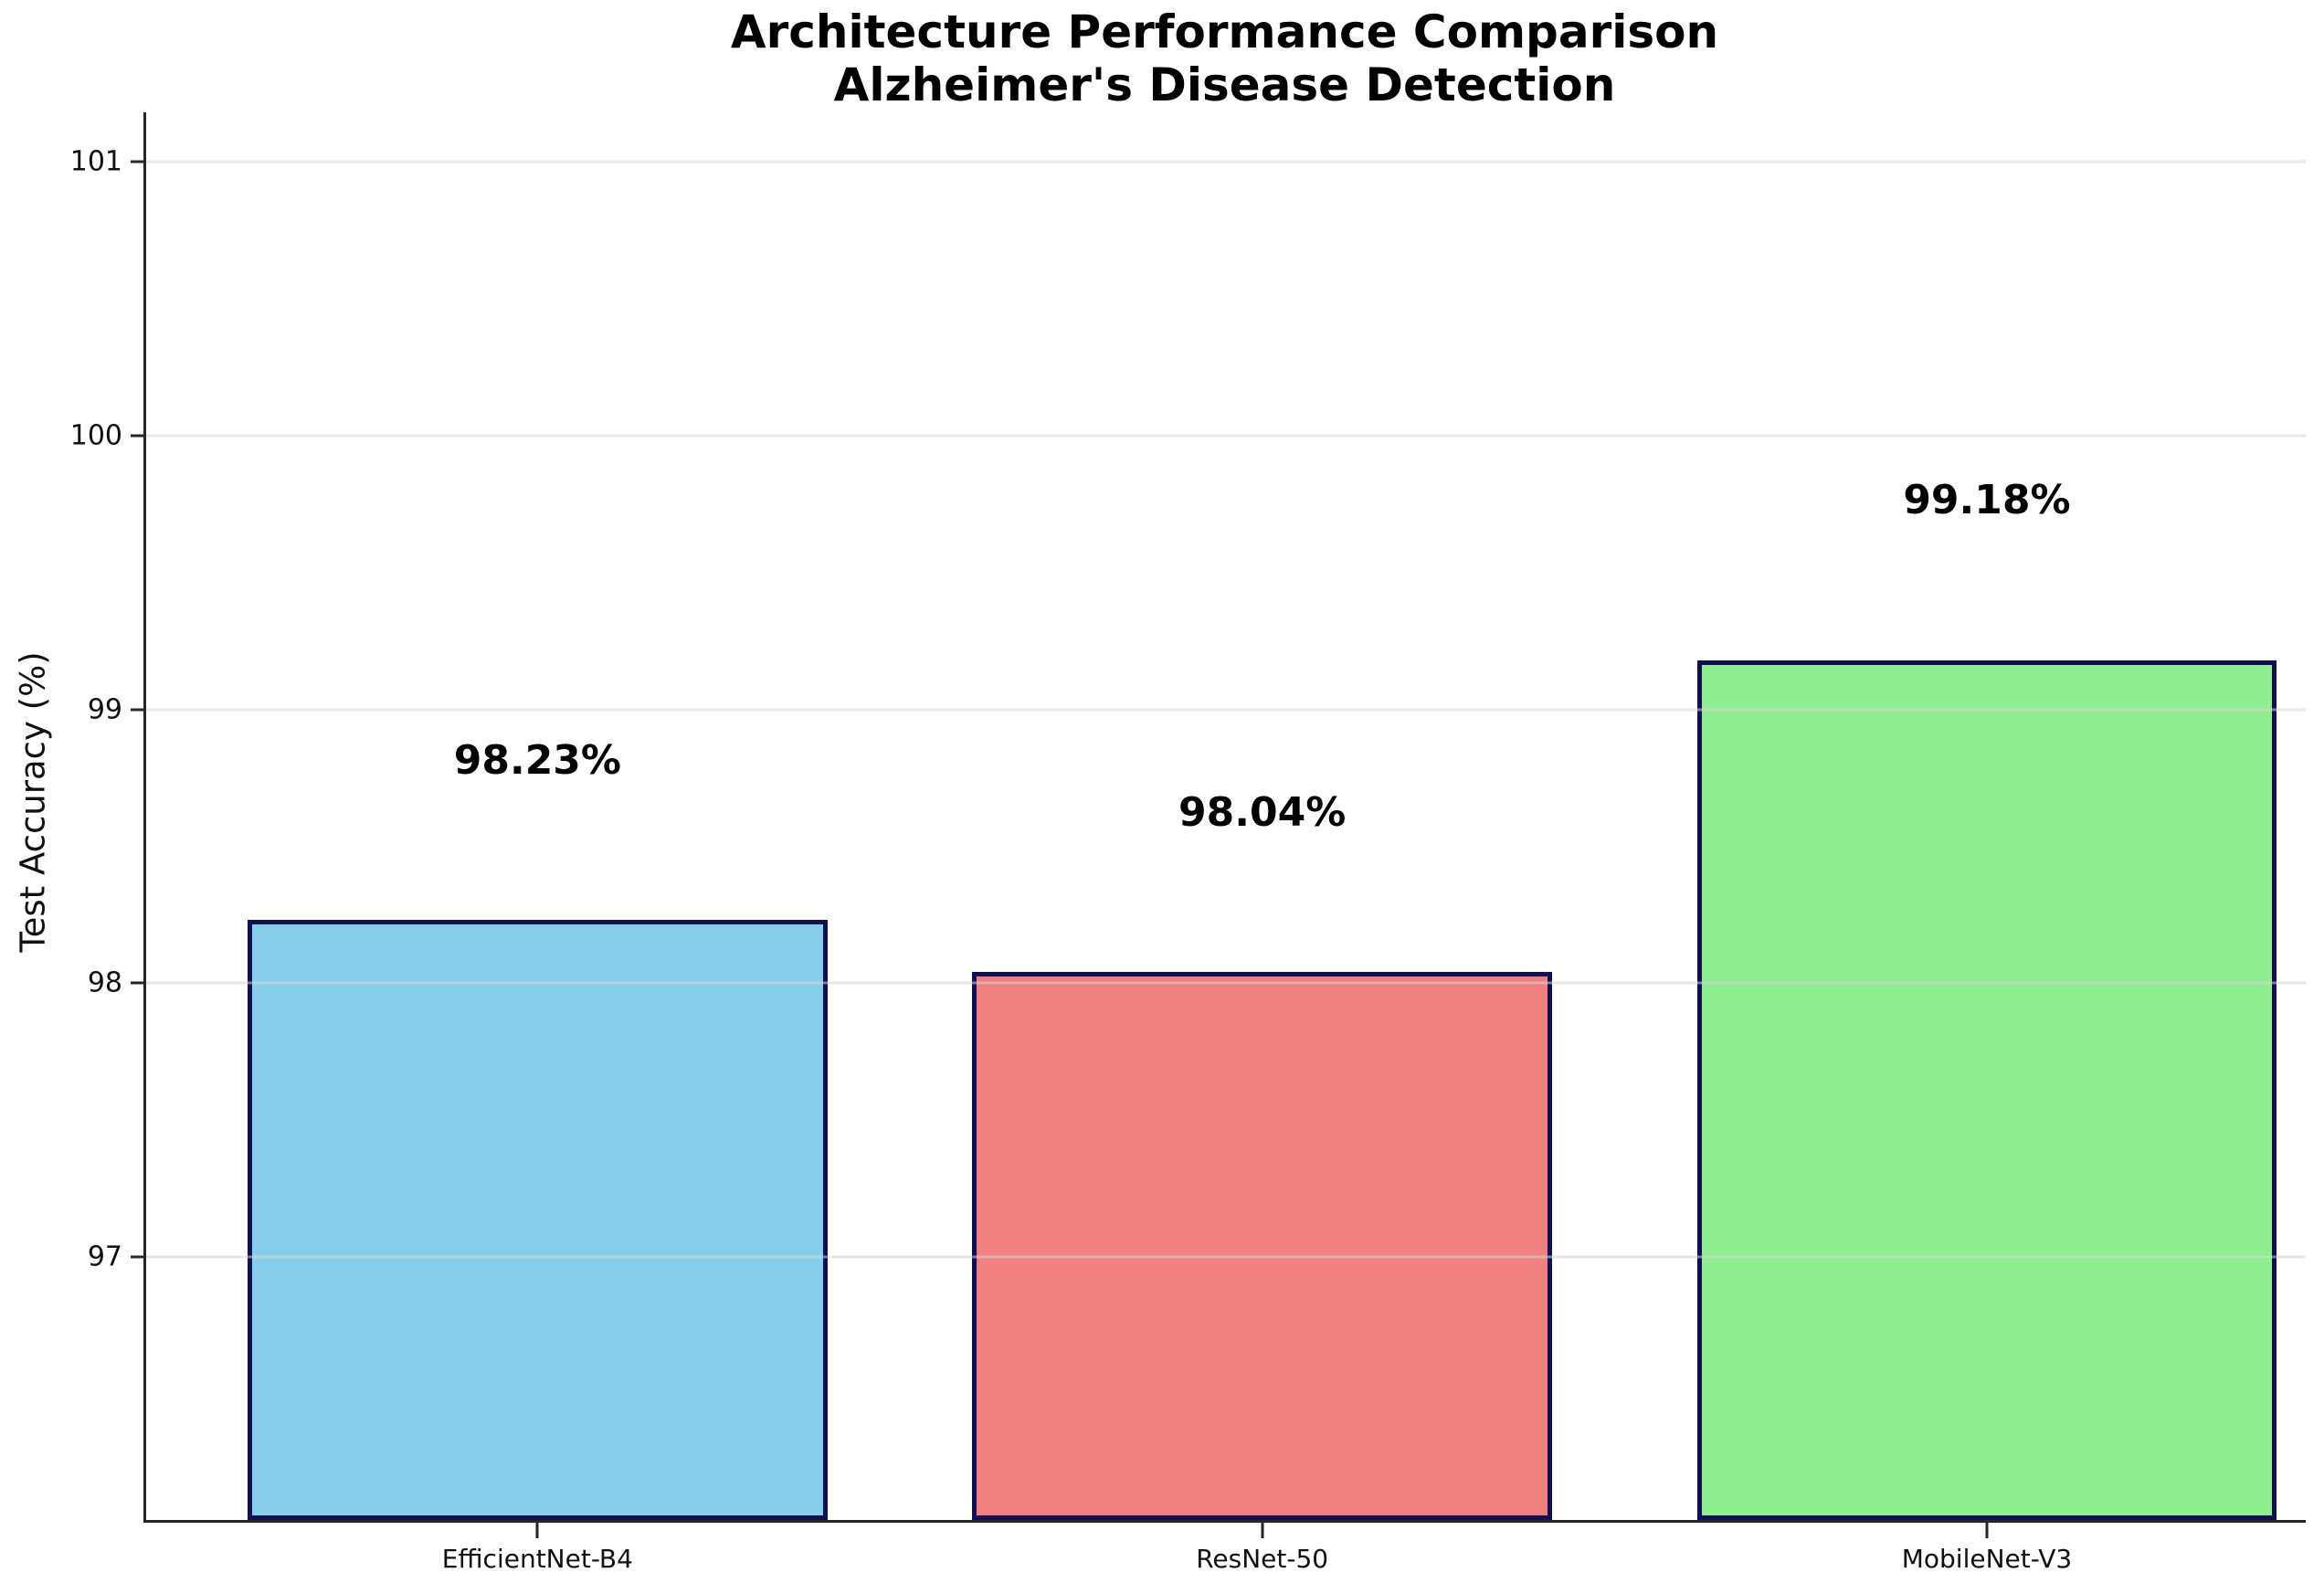 The image size is (2324, 1583). Describe the element at coordinates (537, 1559) in the screenshot. I see `x-tick-label-efficientnet-b4: EfficientNet-B4` at that location.